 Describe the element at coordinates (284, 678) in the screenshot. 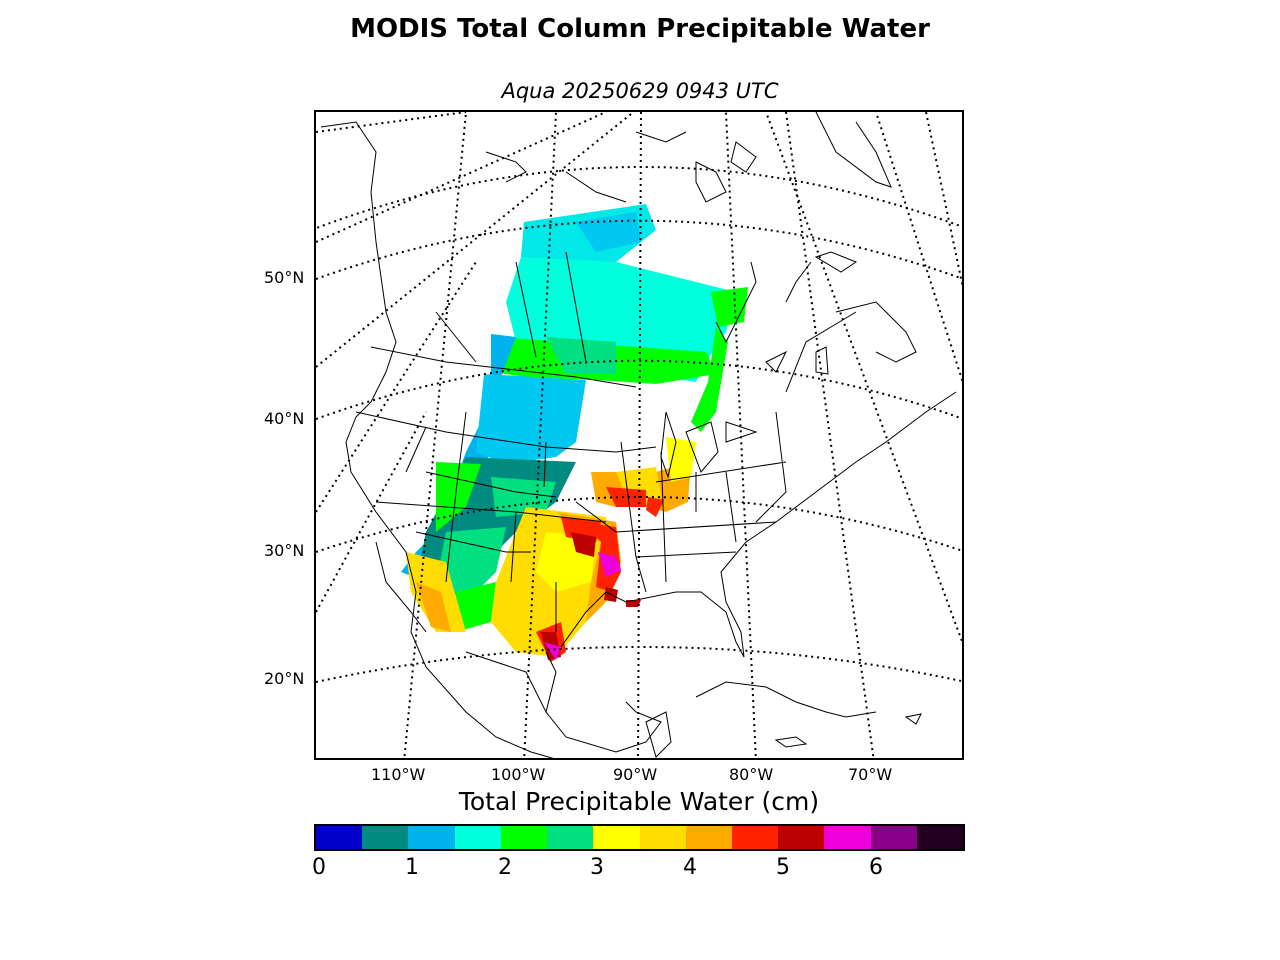

I see `lat-label-20n: 20°N` at that location.